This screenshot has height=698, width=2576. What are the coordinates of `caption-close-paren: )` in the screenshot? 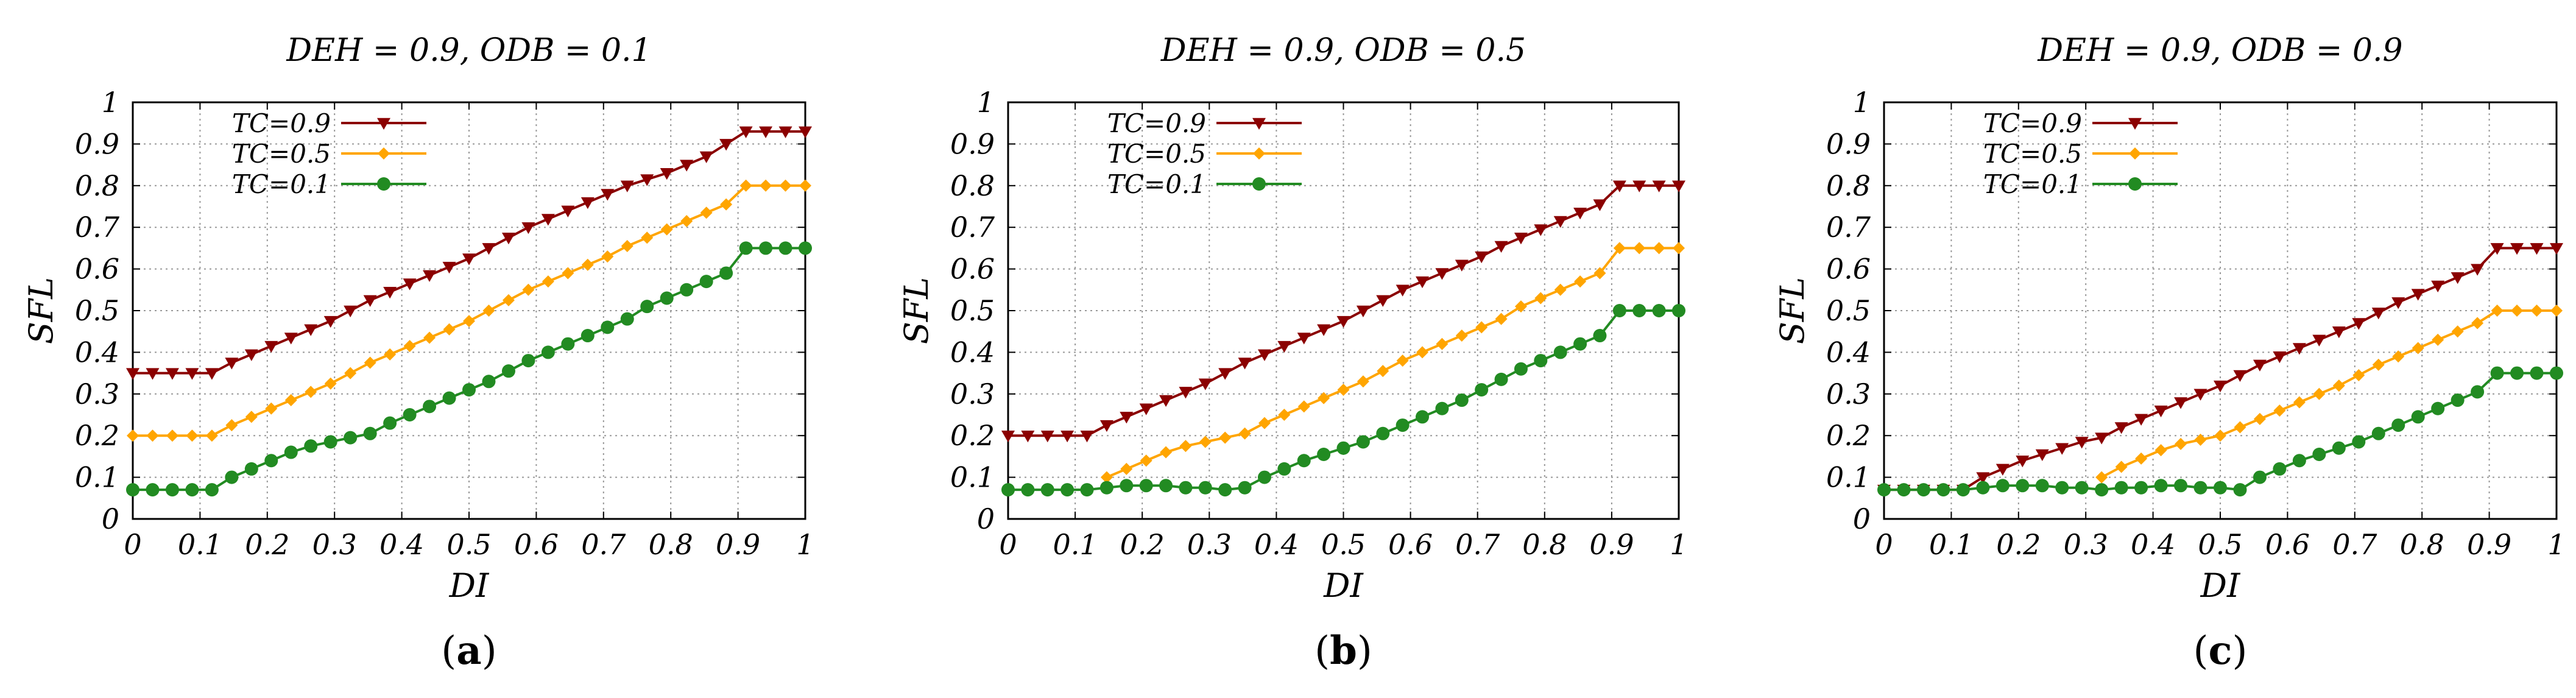 It's located at (2239, 651).